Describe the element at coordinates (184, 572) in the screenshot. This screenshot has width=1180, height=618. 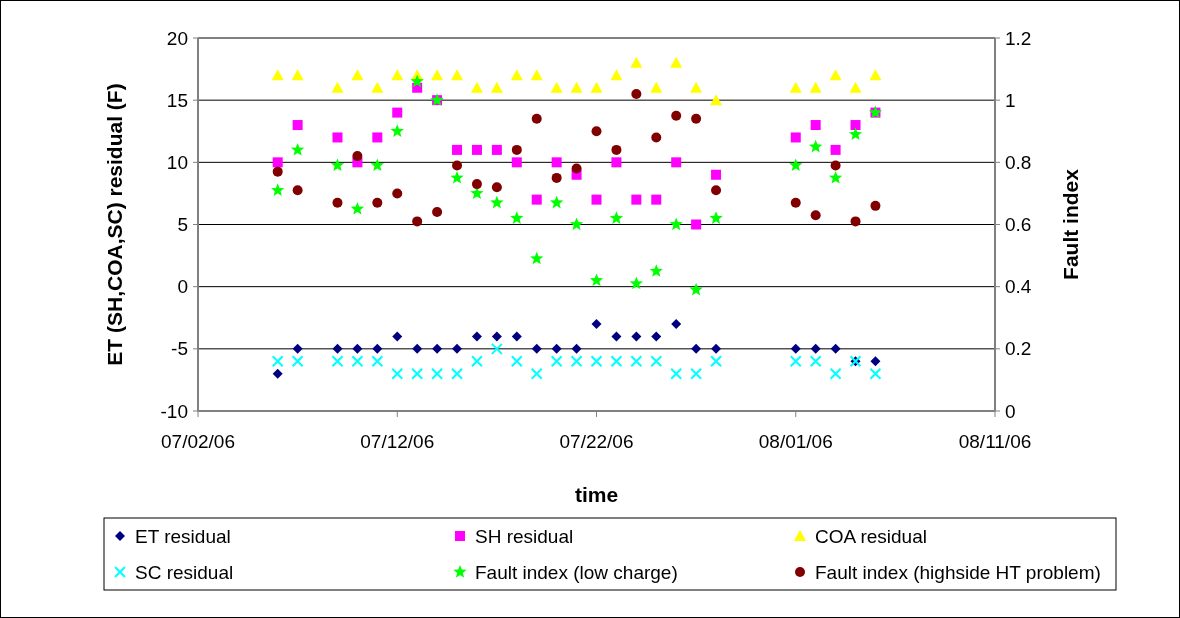
I see `legend-label: SC residual` at that location.